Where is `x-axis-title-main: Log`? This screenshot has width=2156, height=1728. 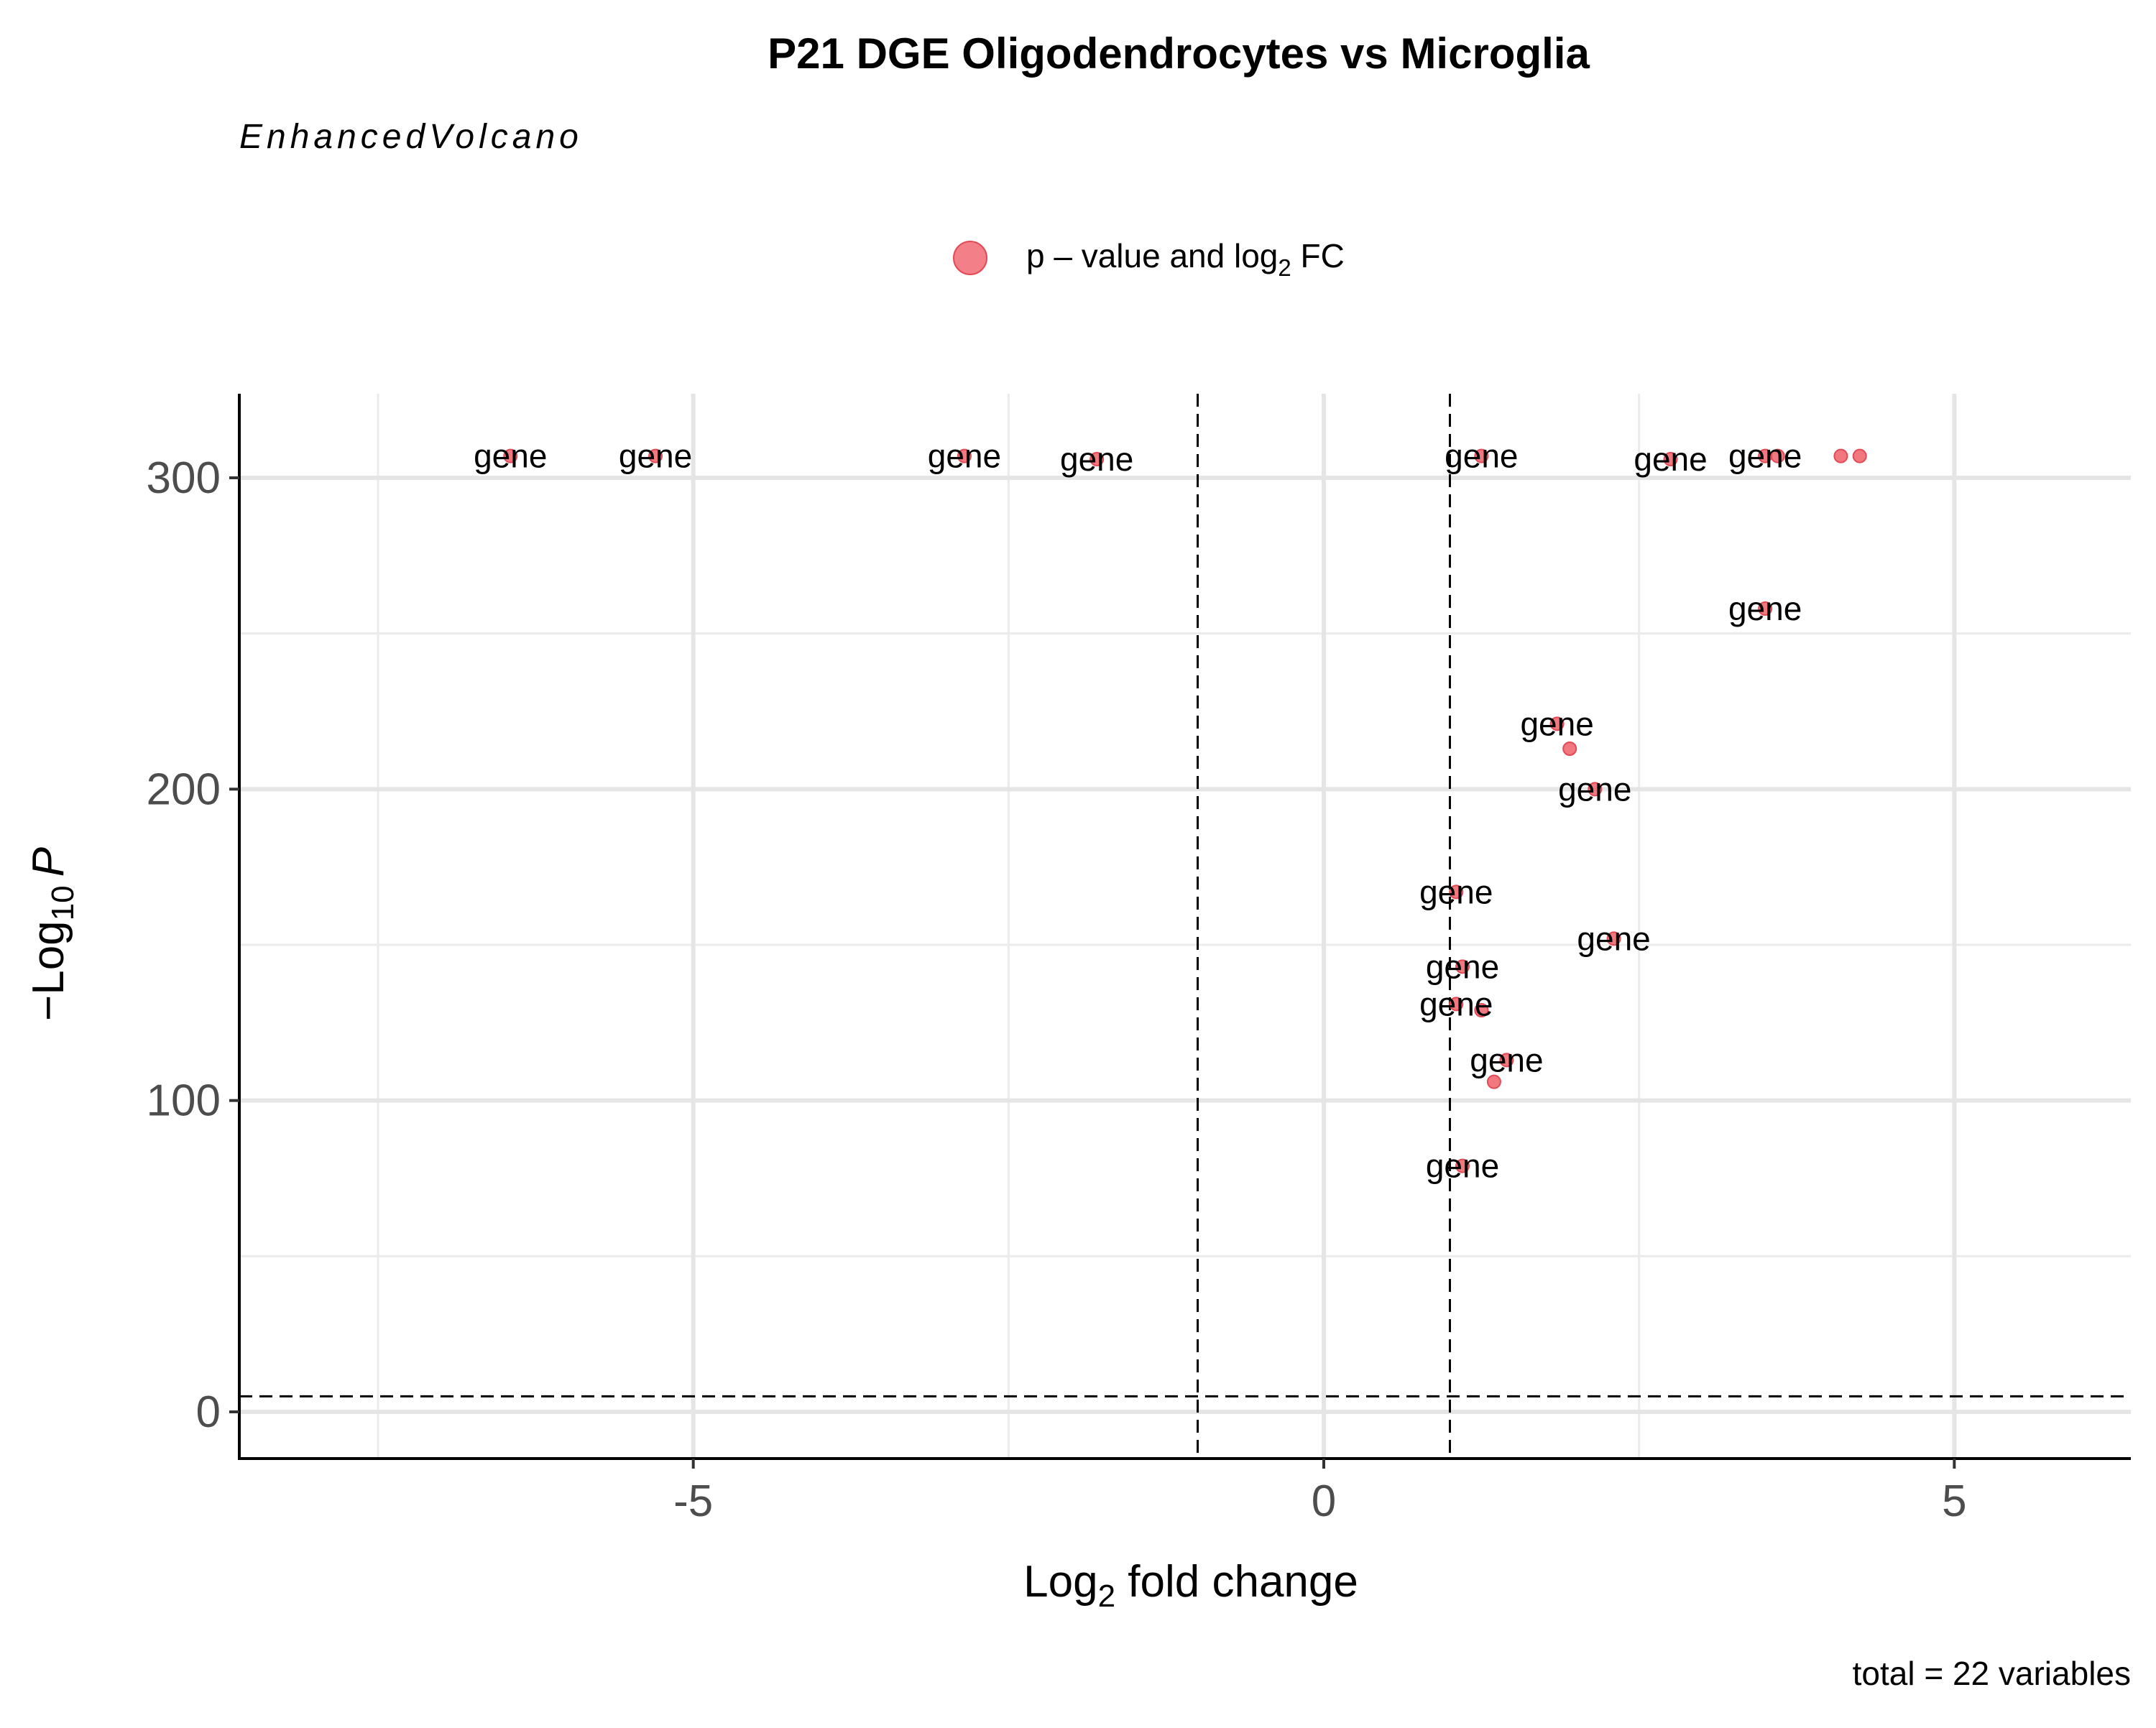
x-axis-title-main: Log is located at coordinates (1060, 1582).